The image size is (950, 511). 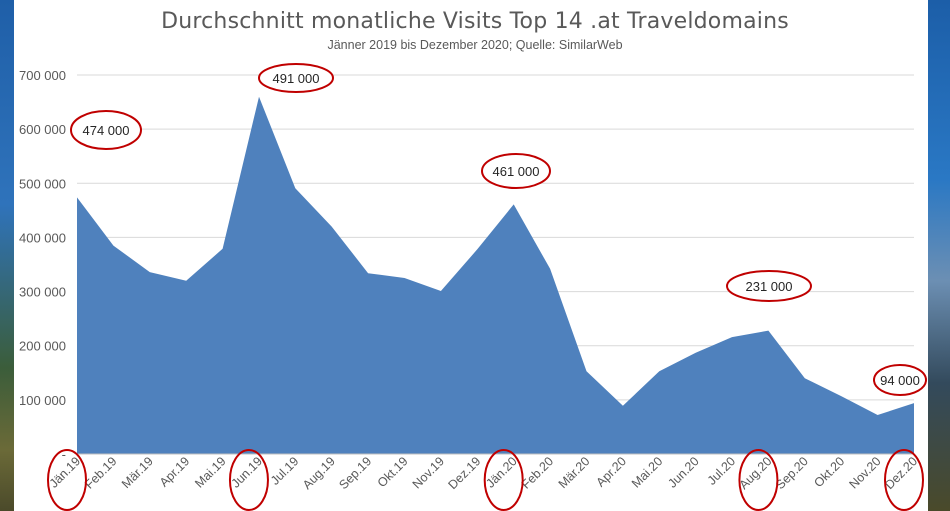 What do you see at coordinates (174, 471) in the screenshot?
I see `x-tick-label: Apr.19` at bounding box center [174, 471].